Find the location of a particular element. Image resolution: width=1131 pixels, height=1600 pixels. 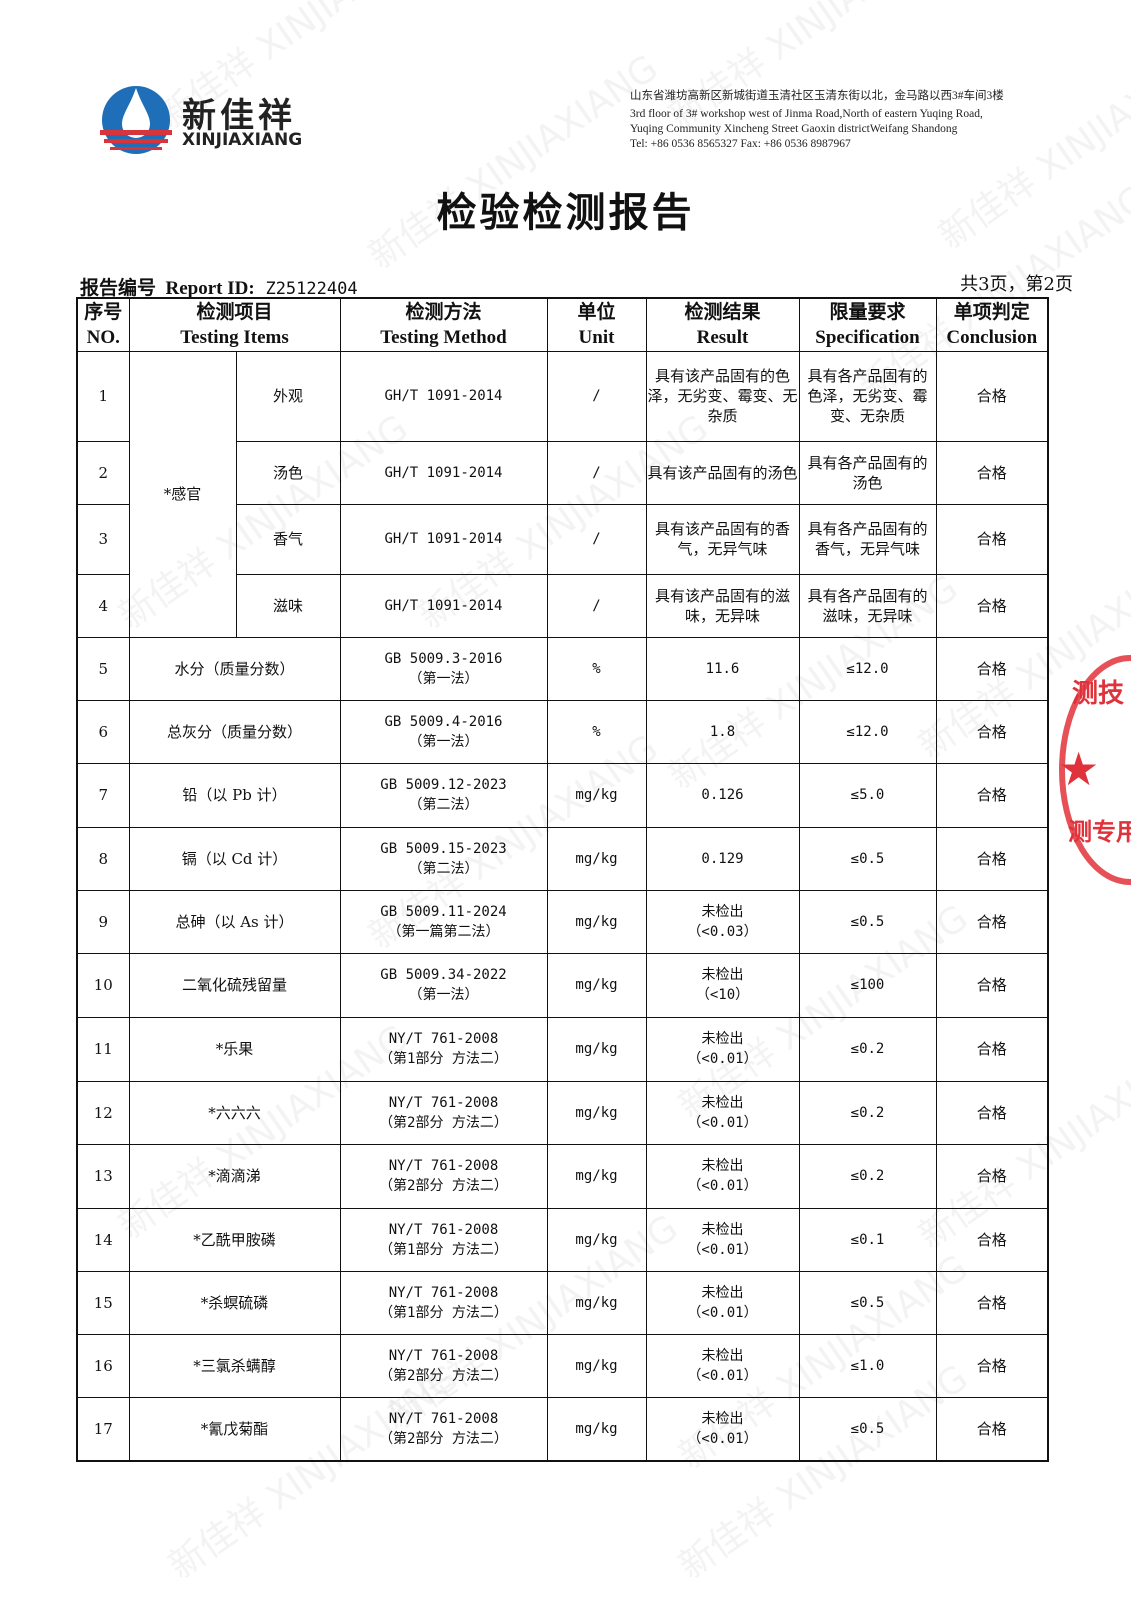

testing-method: NY/T 761-2008 （第1部分 方法二） is located at coordinates (443, 1302).